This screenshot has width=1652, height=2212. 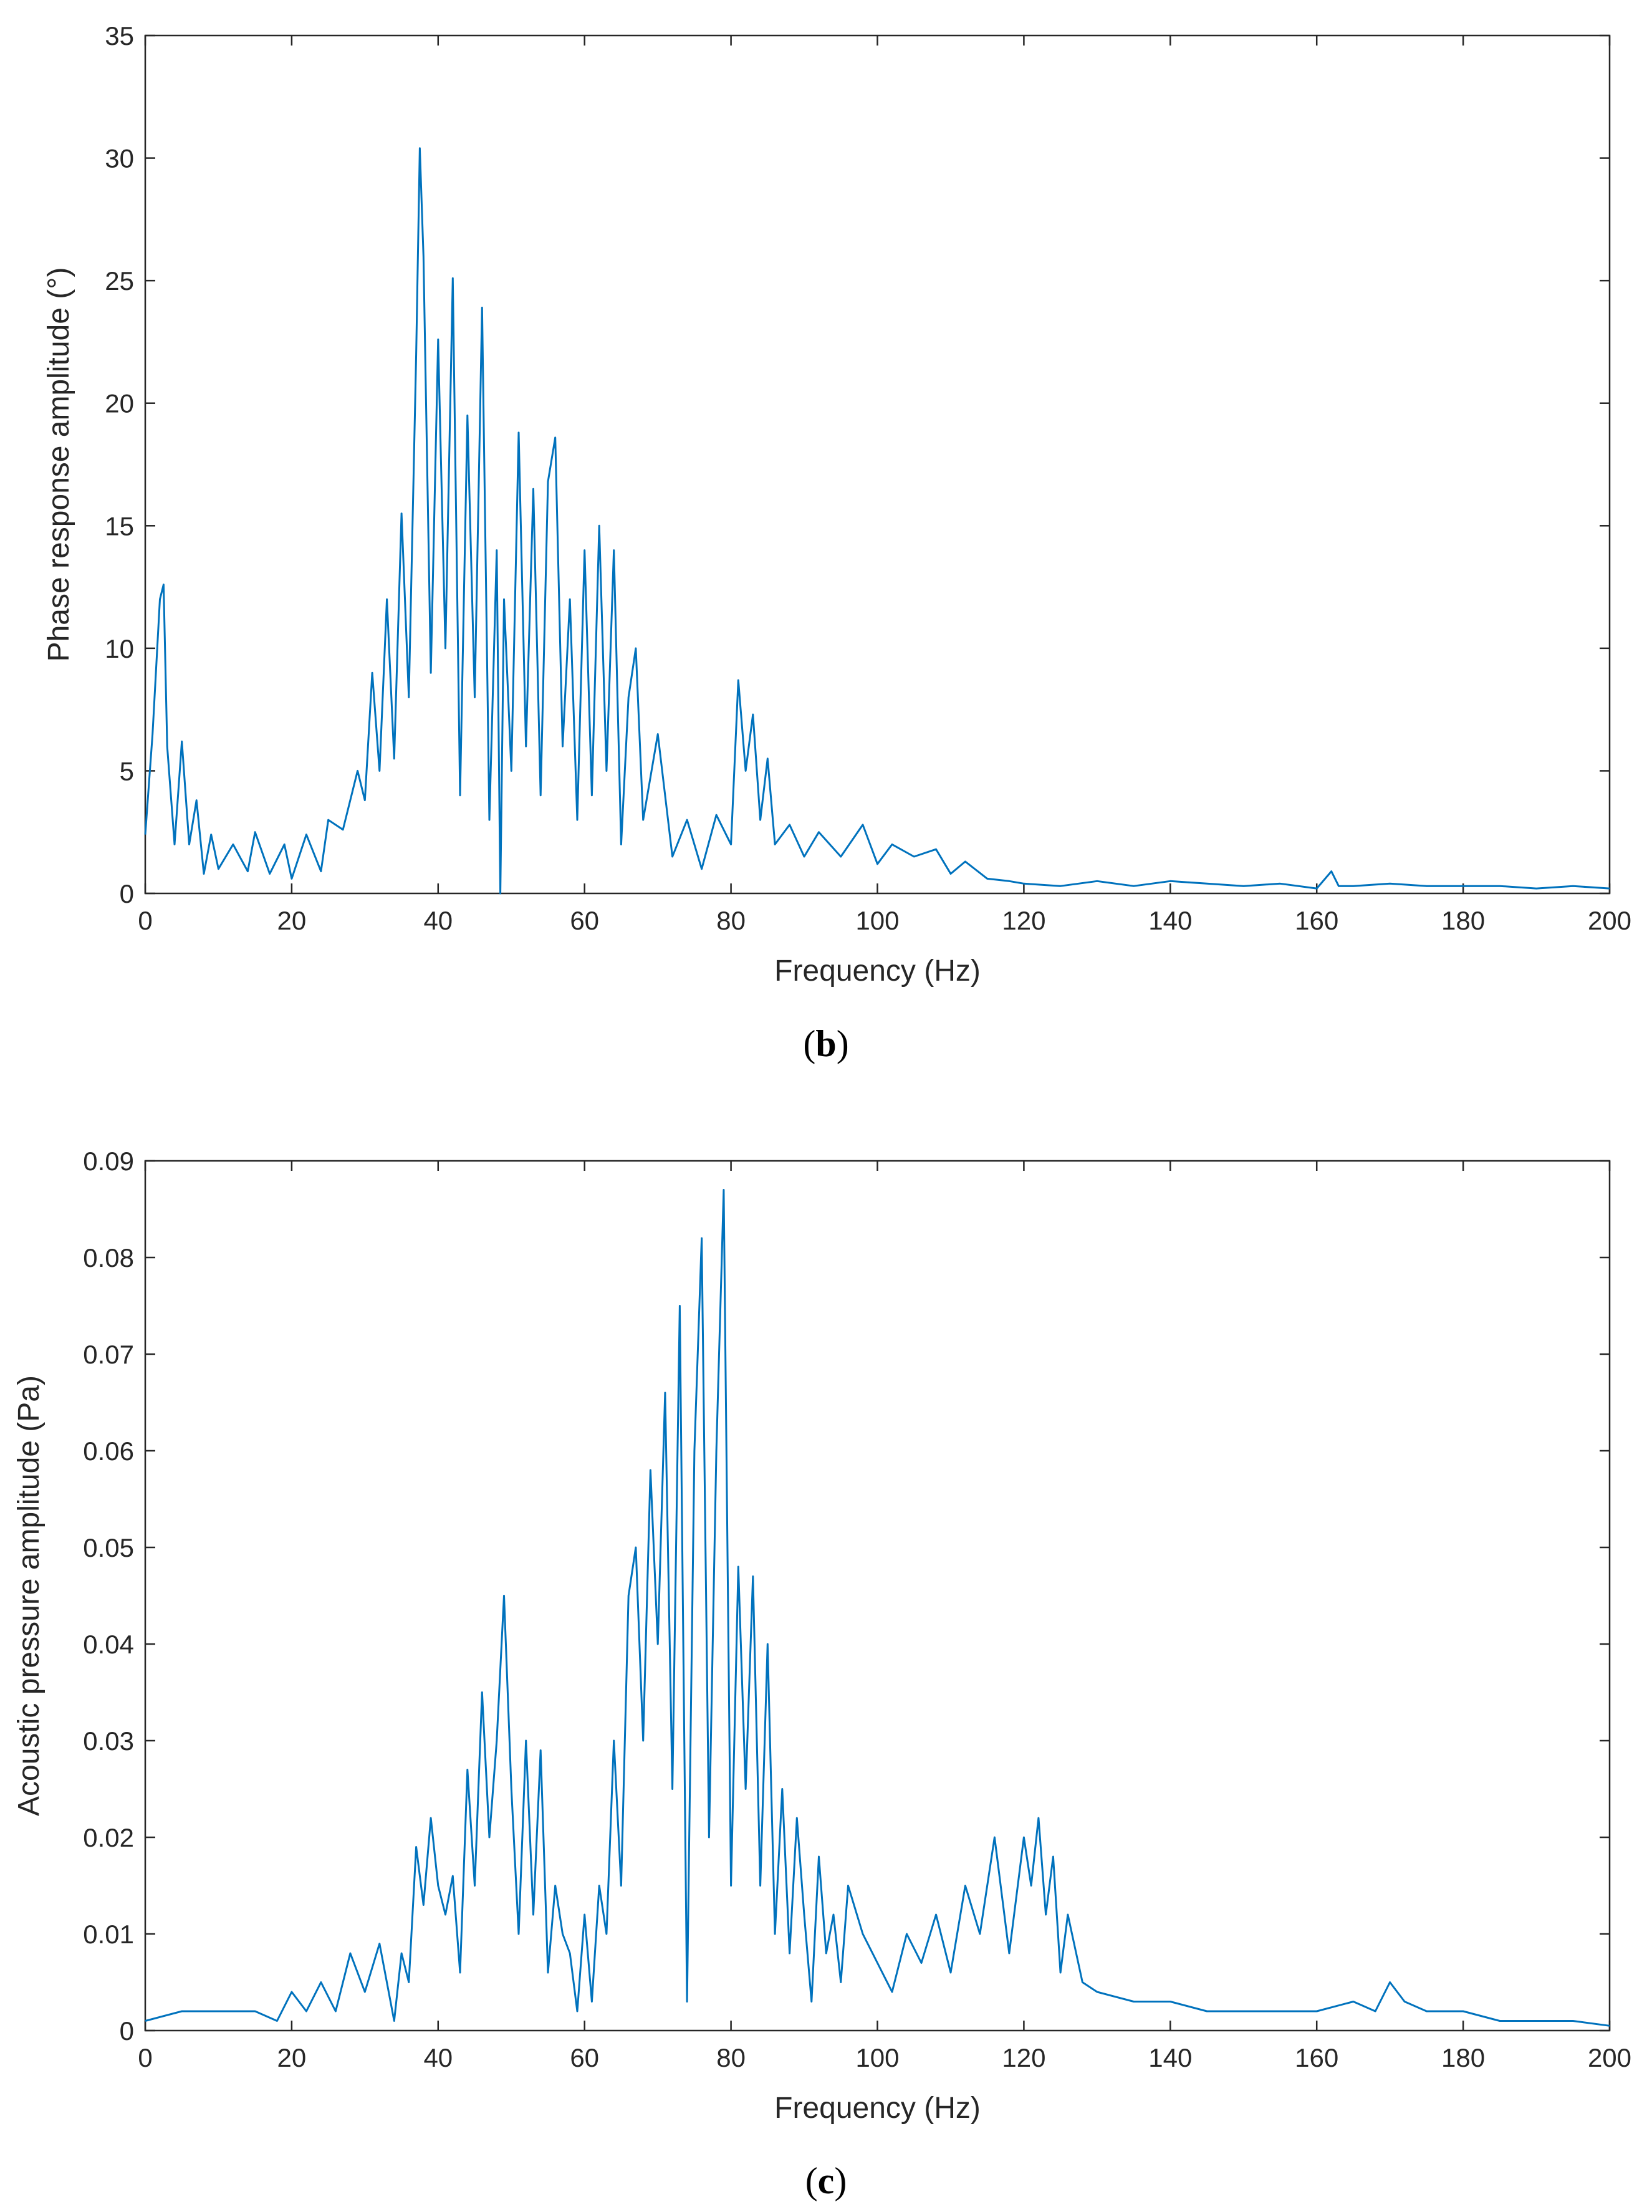 What do you see at coordinates (108, 1257) in the screenshot?
I see `y-tick-label: 0.08` at bounding box center [108, 1257].